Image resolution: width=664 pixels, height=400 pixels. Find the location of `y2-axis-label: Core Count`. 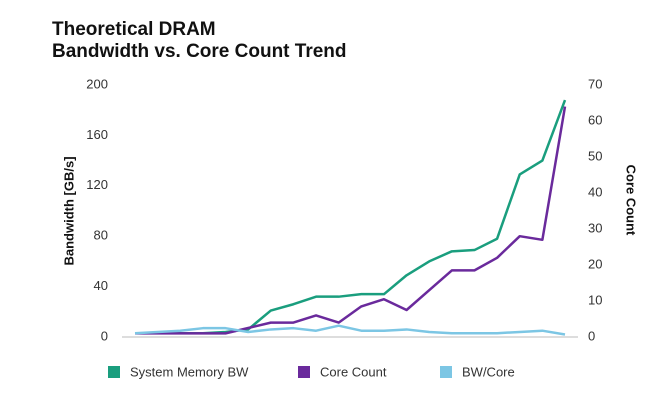

y2-axis-label: Core Count is located at coordinates (631, 200).